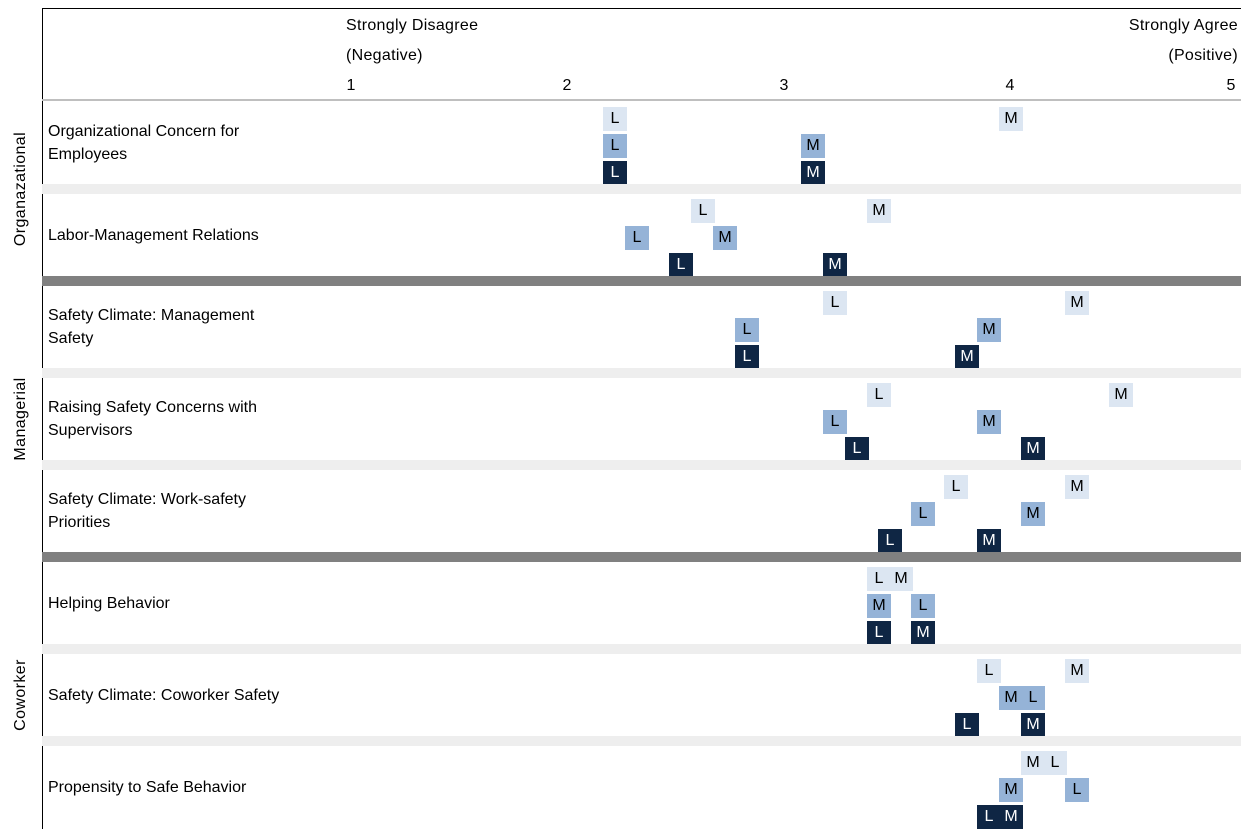 The image size is (1241, 829). What do you see at coordinates (1203, 55) in the screenshot?
I see `scale-high-label-line2: (Positive)` at bounding box center [1203, 55].